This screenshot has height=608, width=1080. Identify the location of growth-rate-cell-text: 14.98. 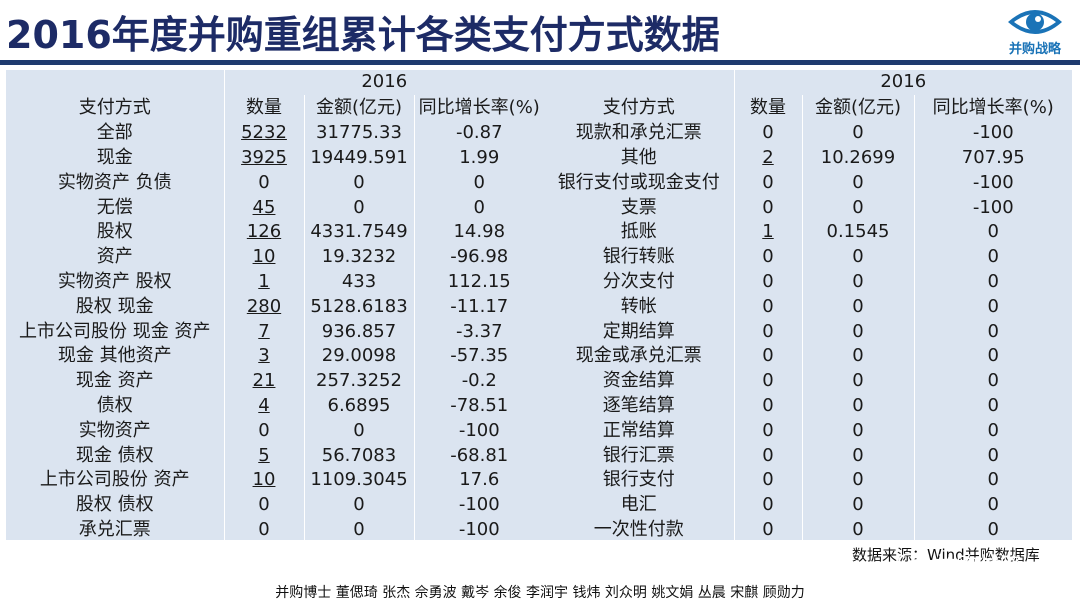
(479, 232).